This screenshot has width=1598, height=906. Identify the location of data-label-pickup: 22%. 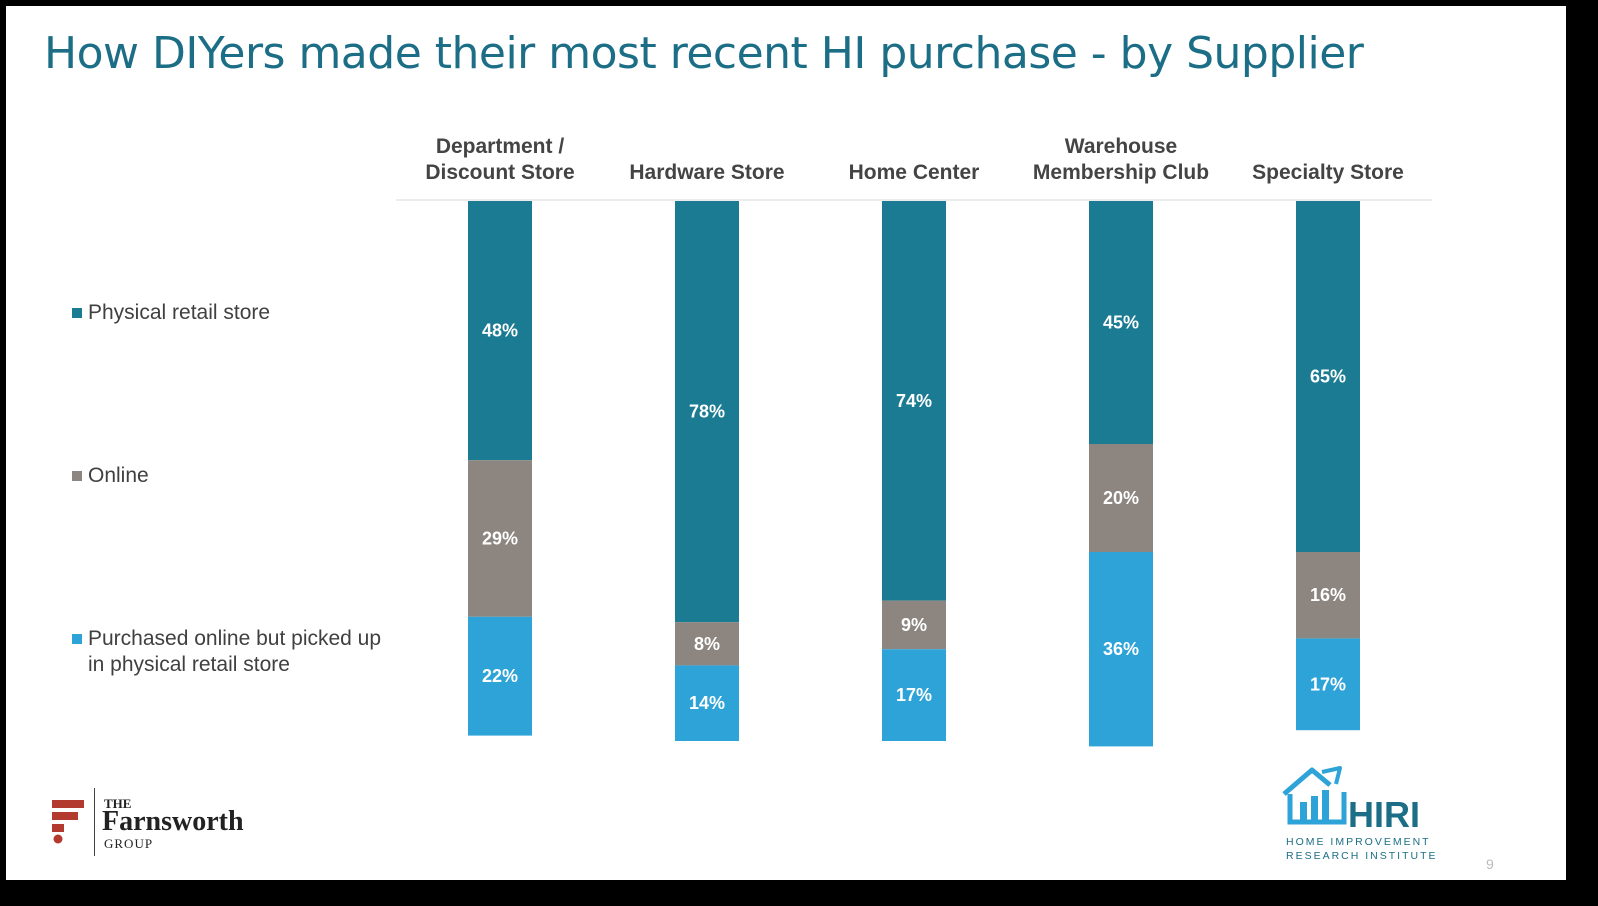
(500, 676).